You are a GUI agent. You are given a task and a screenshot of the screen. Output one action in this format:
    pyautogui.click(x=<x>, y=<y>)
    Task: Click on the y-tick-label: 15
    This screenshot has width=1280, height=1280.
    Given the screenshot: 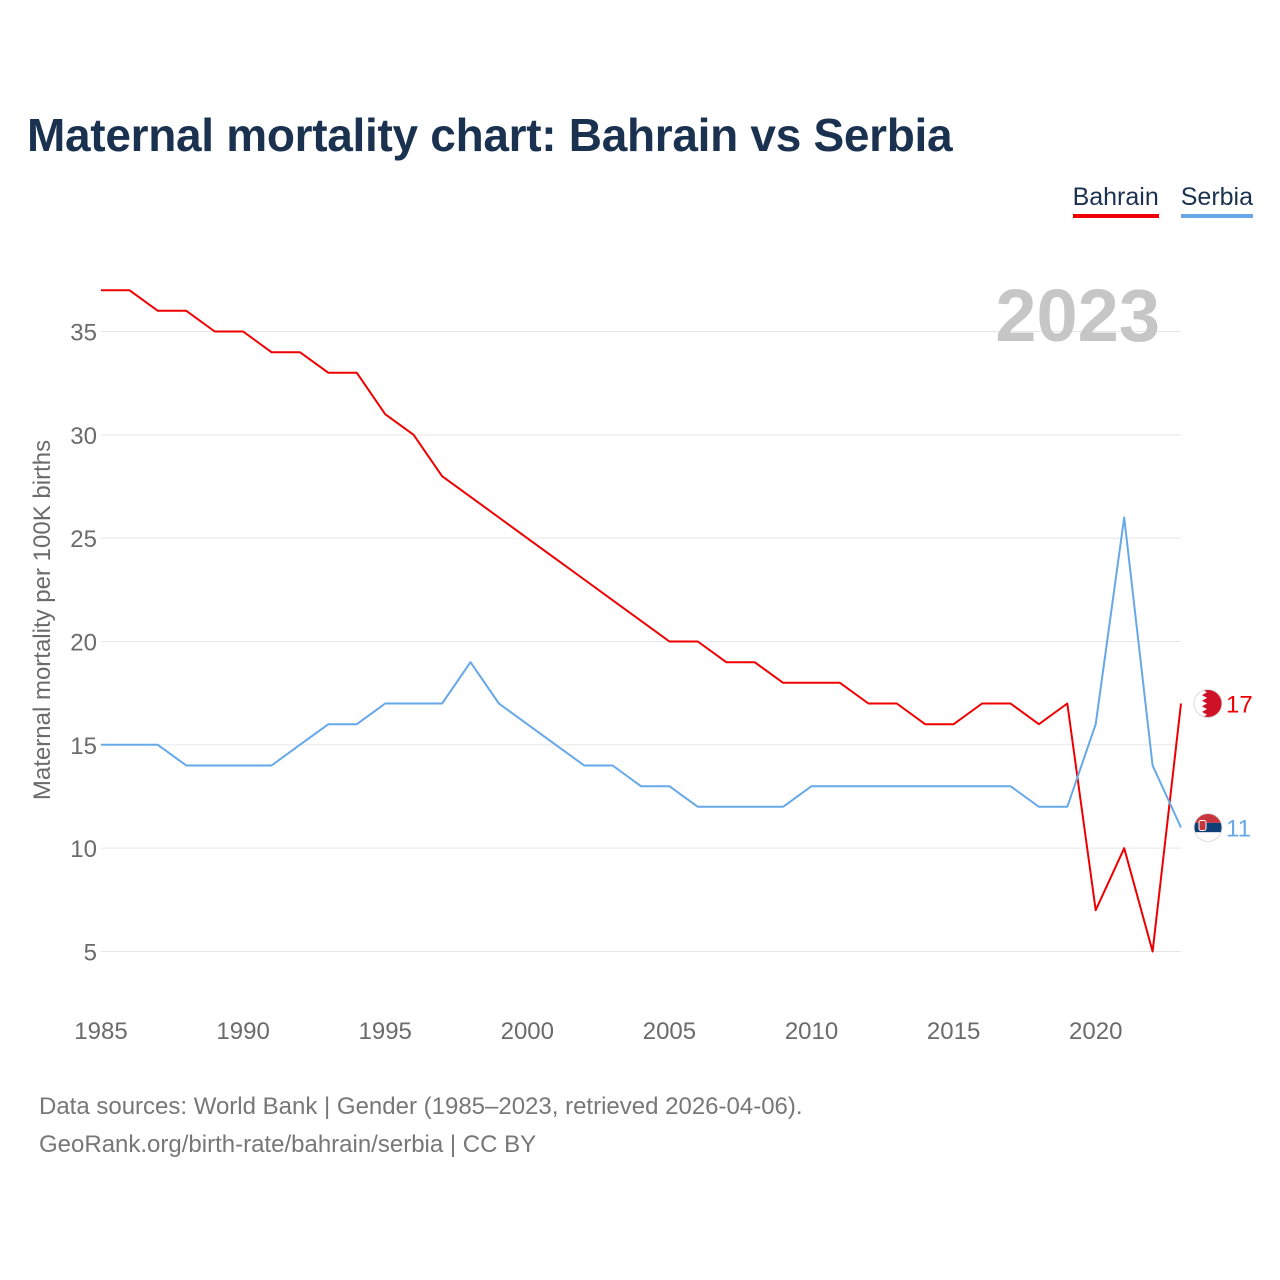 What is the action you would take?
    pyautogui.click(x=83, y=746)
    